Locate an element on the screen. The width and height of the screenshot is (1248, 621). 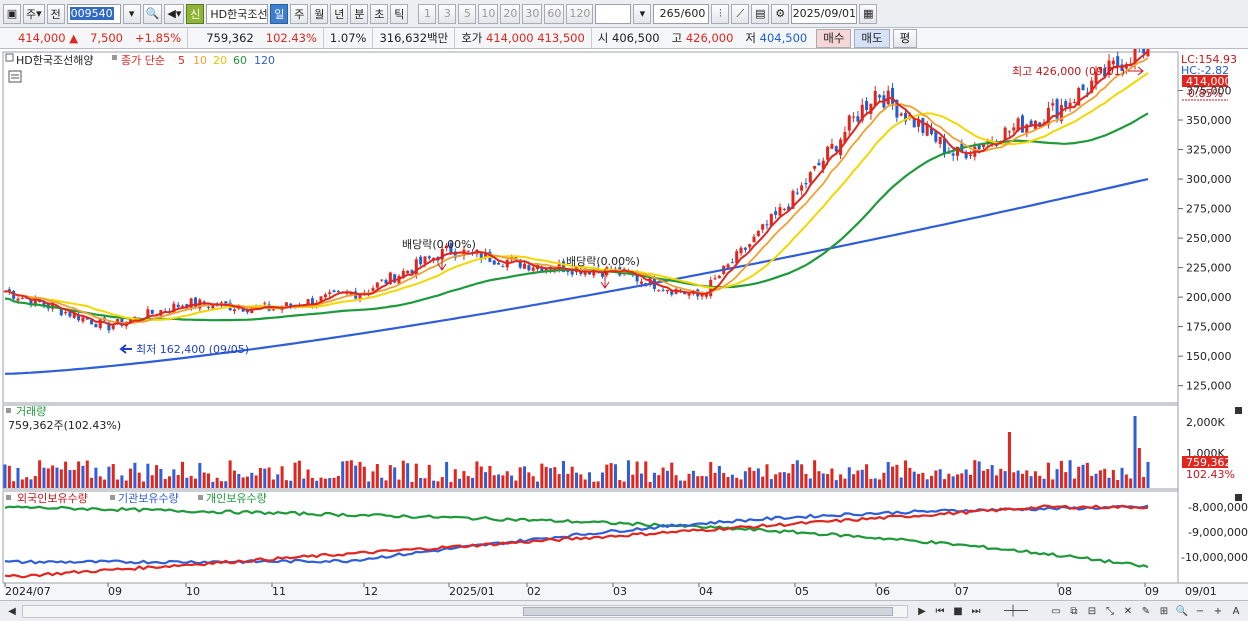
tab-interval-30: 30 is located at coordinates (532, 13).